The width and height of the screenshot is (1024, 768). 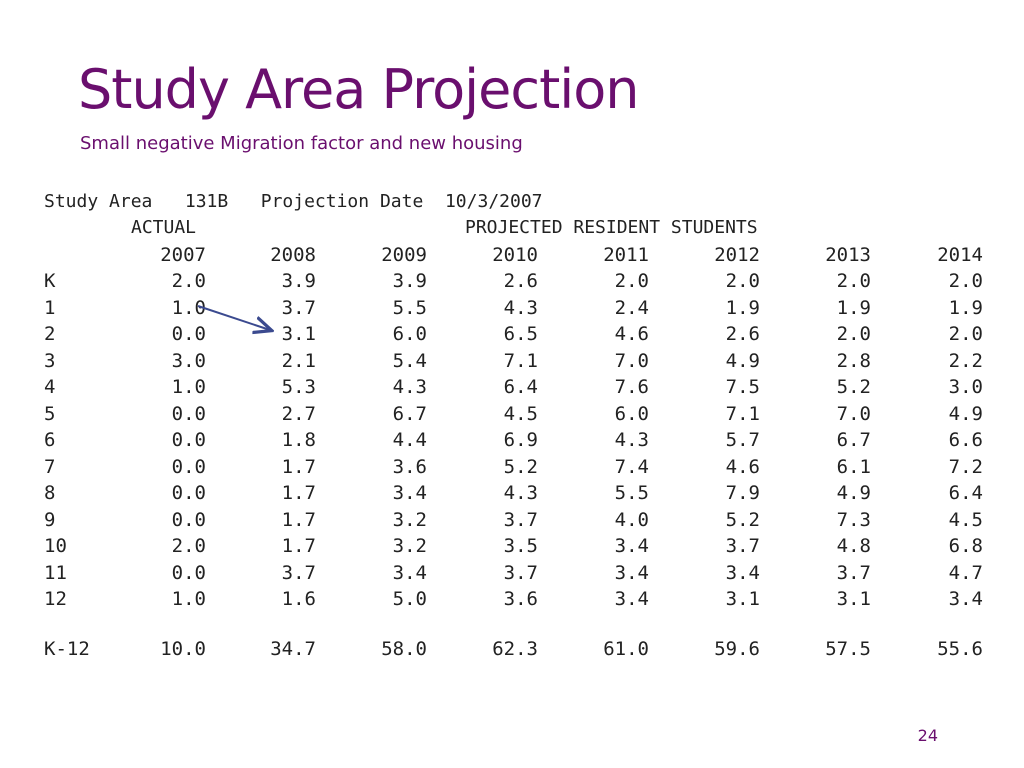 What do you see at coordinates (737, 649) in the screenshot?
I see `table-cell: 59.6` at bounding box center [737, 649].